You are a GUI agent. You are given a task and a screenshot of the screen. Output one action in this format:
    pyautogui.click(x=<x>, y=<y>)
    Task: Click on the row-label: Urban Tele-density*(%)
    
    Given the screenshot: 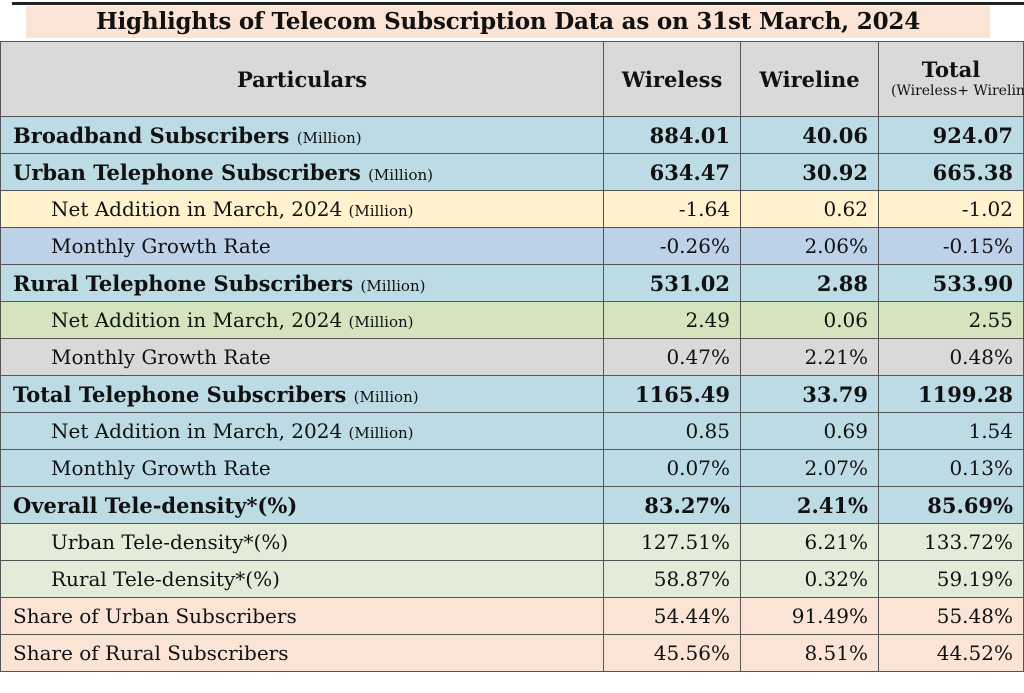 What is the action you would take?
    pyautogui.click(x=302, y=542)
    